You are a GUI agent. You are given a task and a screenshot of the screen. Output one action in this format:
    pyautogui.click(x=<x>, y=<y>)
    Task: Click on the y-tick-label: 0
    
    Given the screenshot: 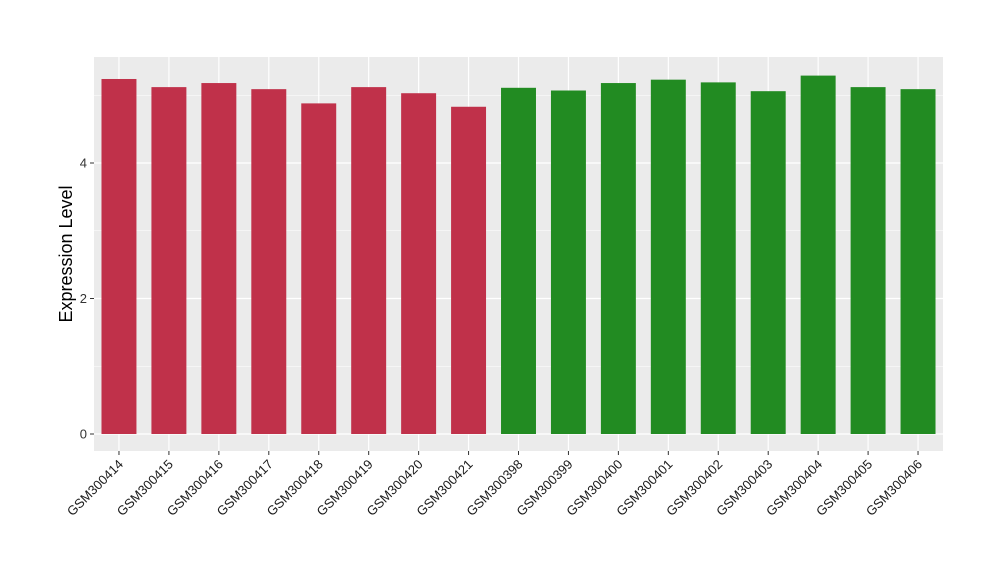 What is the action you would take?
    pyautogui.click(x=83, y=434)
    